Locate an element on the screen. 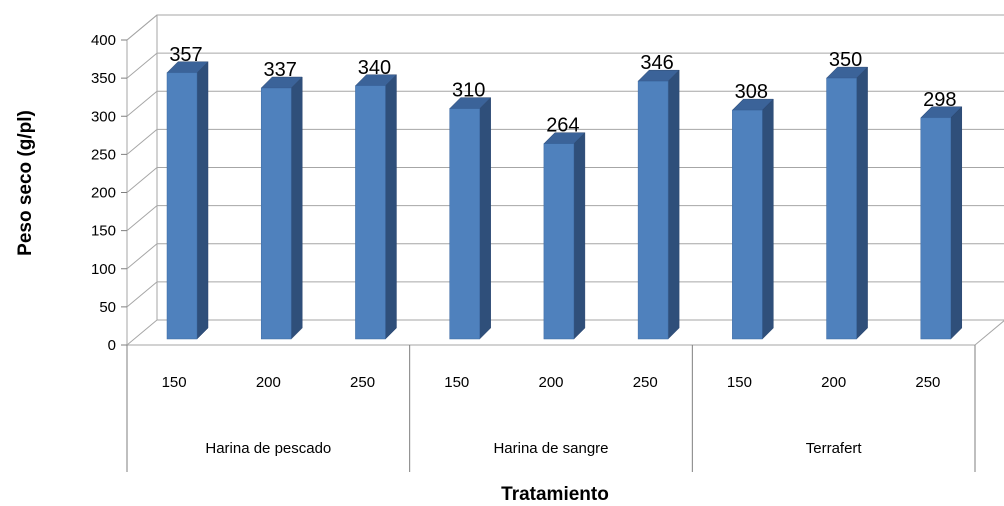  group-label: Harina de sangre is located at coordinates (550, 448).